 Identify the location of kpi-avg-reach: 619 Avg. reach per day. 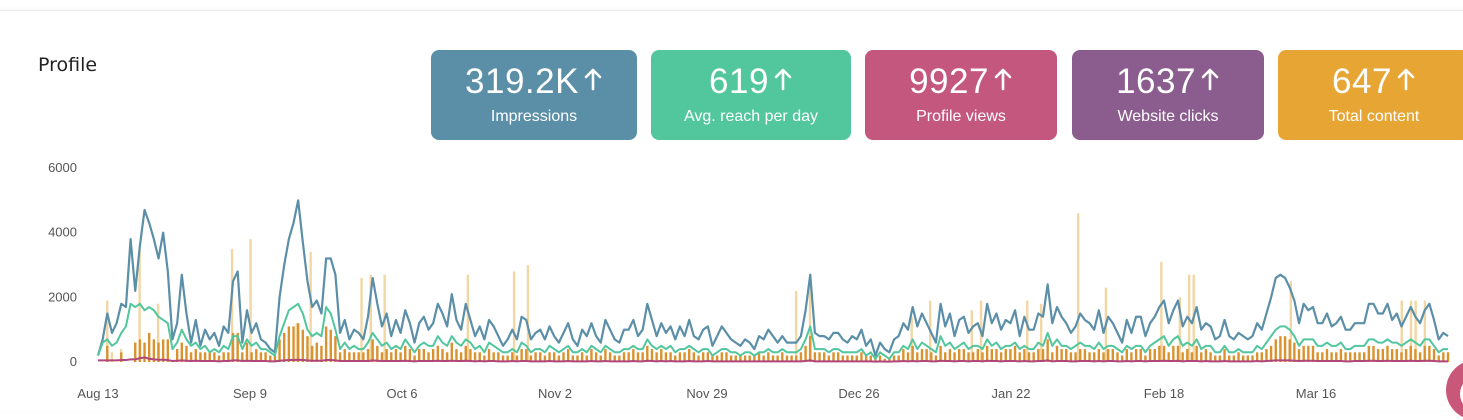
(751, 95).